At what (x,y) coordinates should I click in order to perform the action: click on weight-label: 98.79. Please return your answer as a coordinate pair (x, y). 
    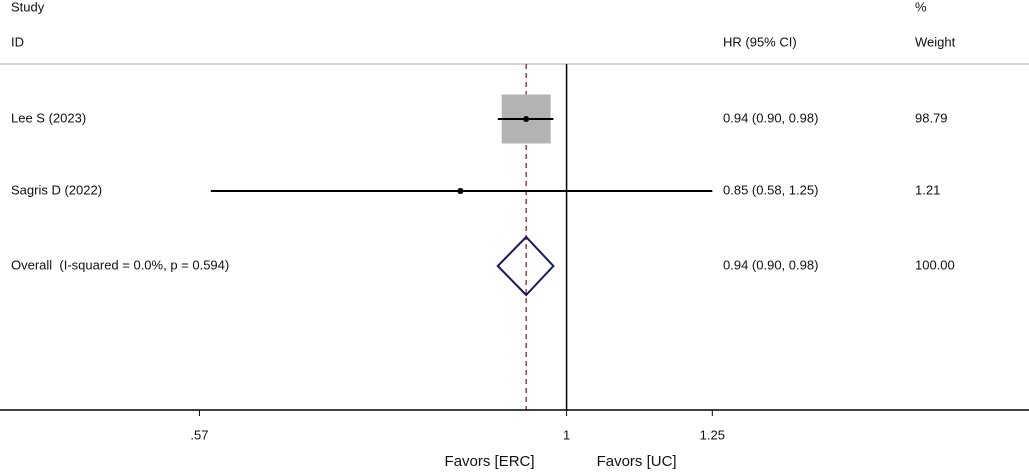
    Looking at the image, I should click on (931, 117).